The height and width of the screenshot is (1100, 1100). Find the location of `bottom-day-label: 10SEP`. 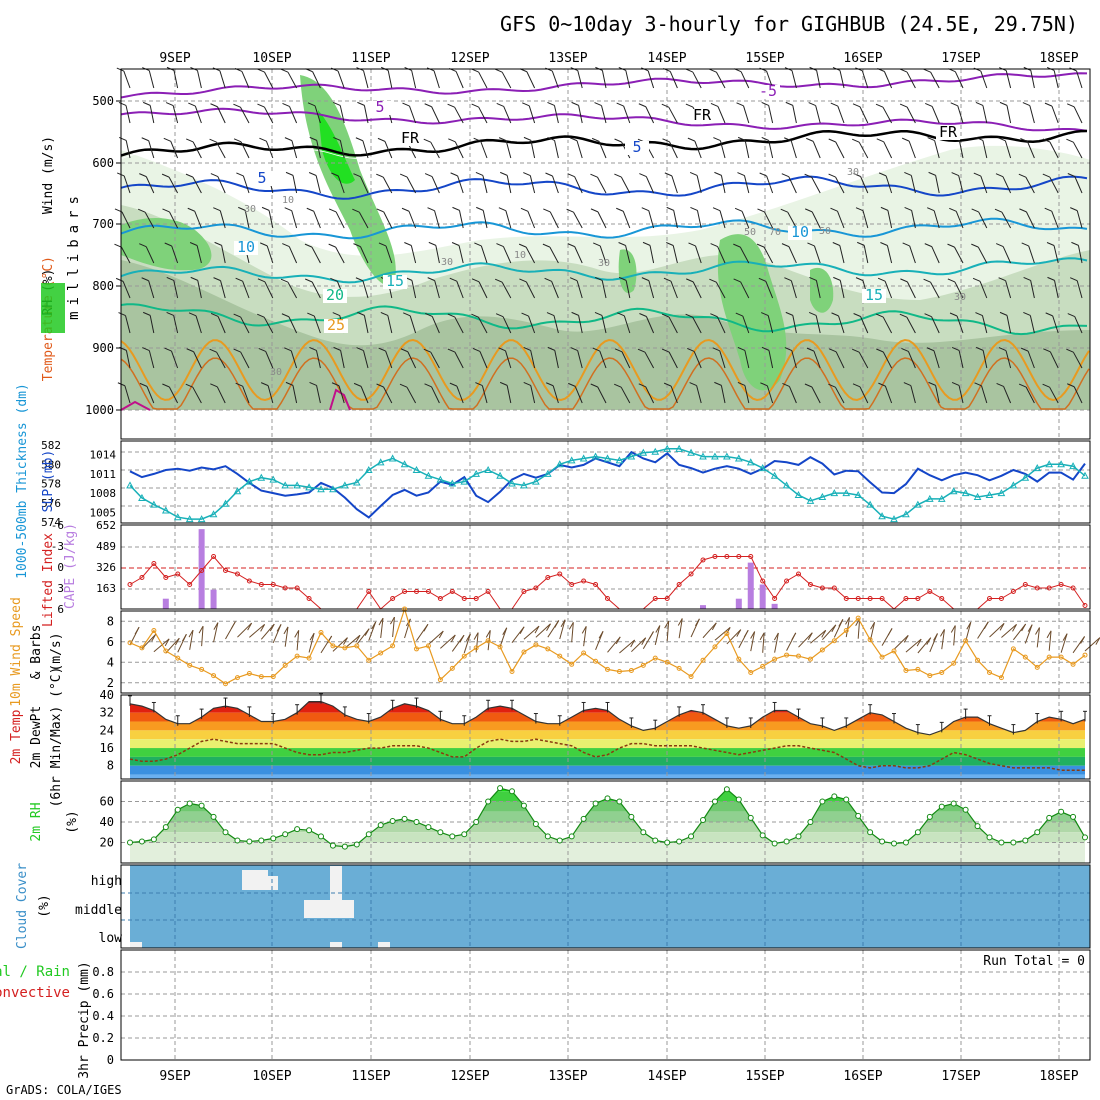

bottom-day-label: 10SEP is located at coordinates (271, 1076).